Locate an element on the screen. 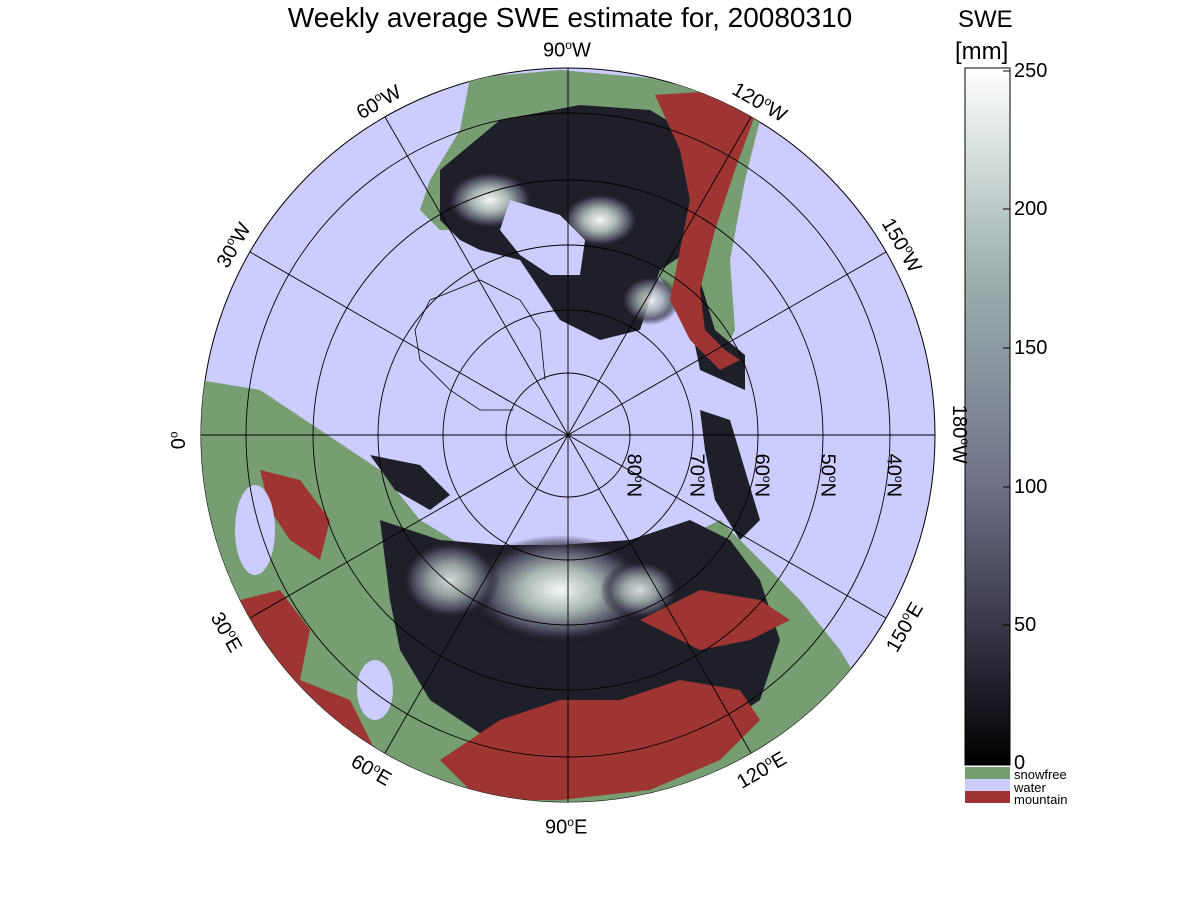  legend-label-snowfree: snowfree is located at coordinates (1040, 774).